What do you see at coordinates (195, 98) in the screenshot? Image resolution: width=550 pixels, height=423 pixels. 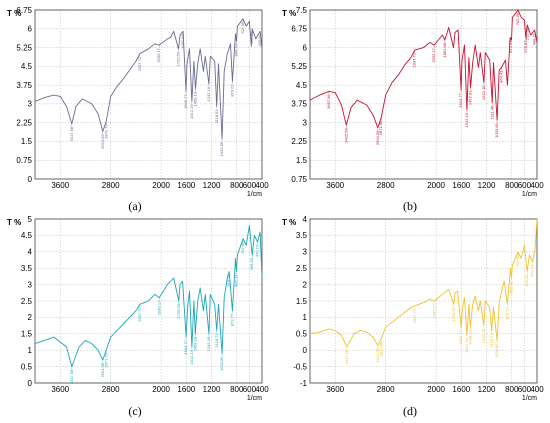 I see `peak-label: 1458.13` at bounding box center [195, 98].